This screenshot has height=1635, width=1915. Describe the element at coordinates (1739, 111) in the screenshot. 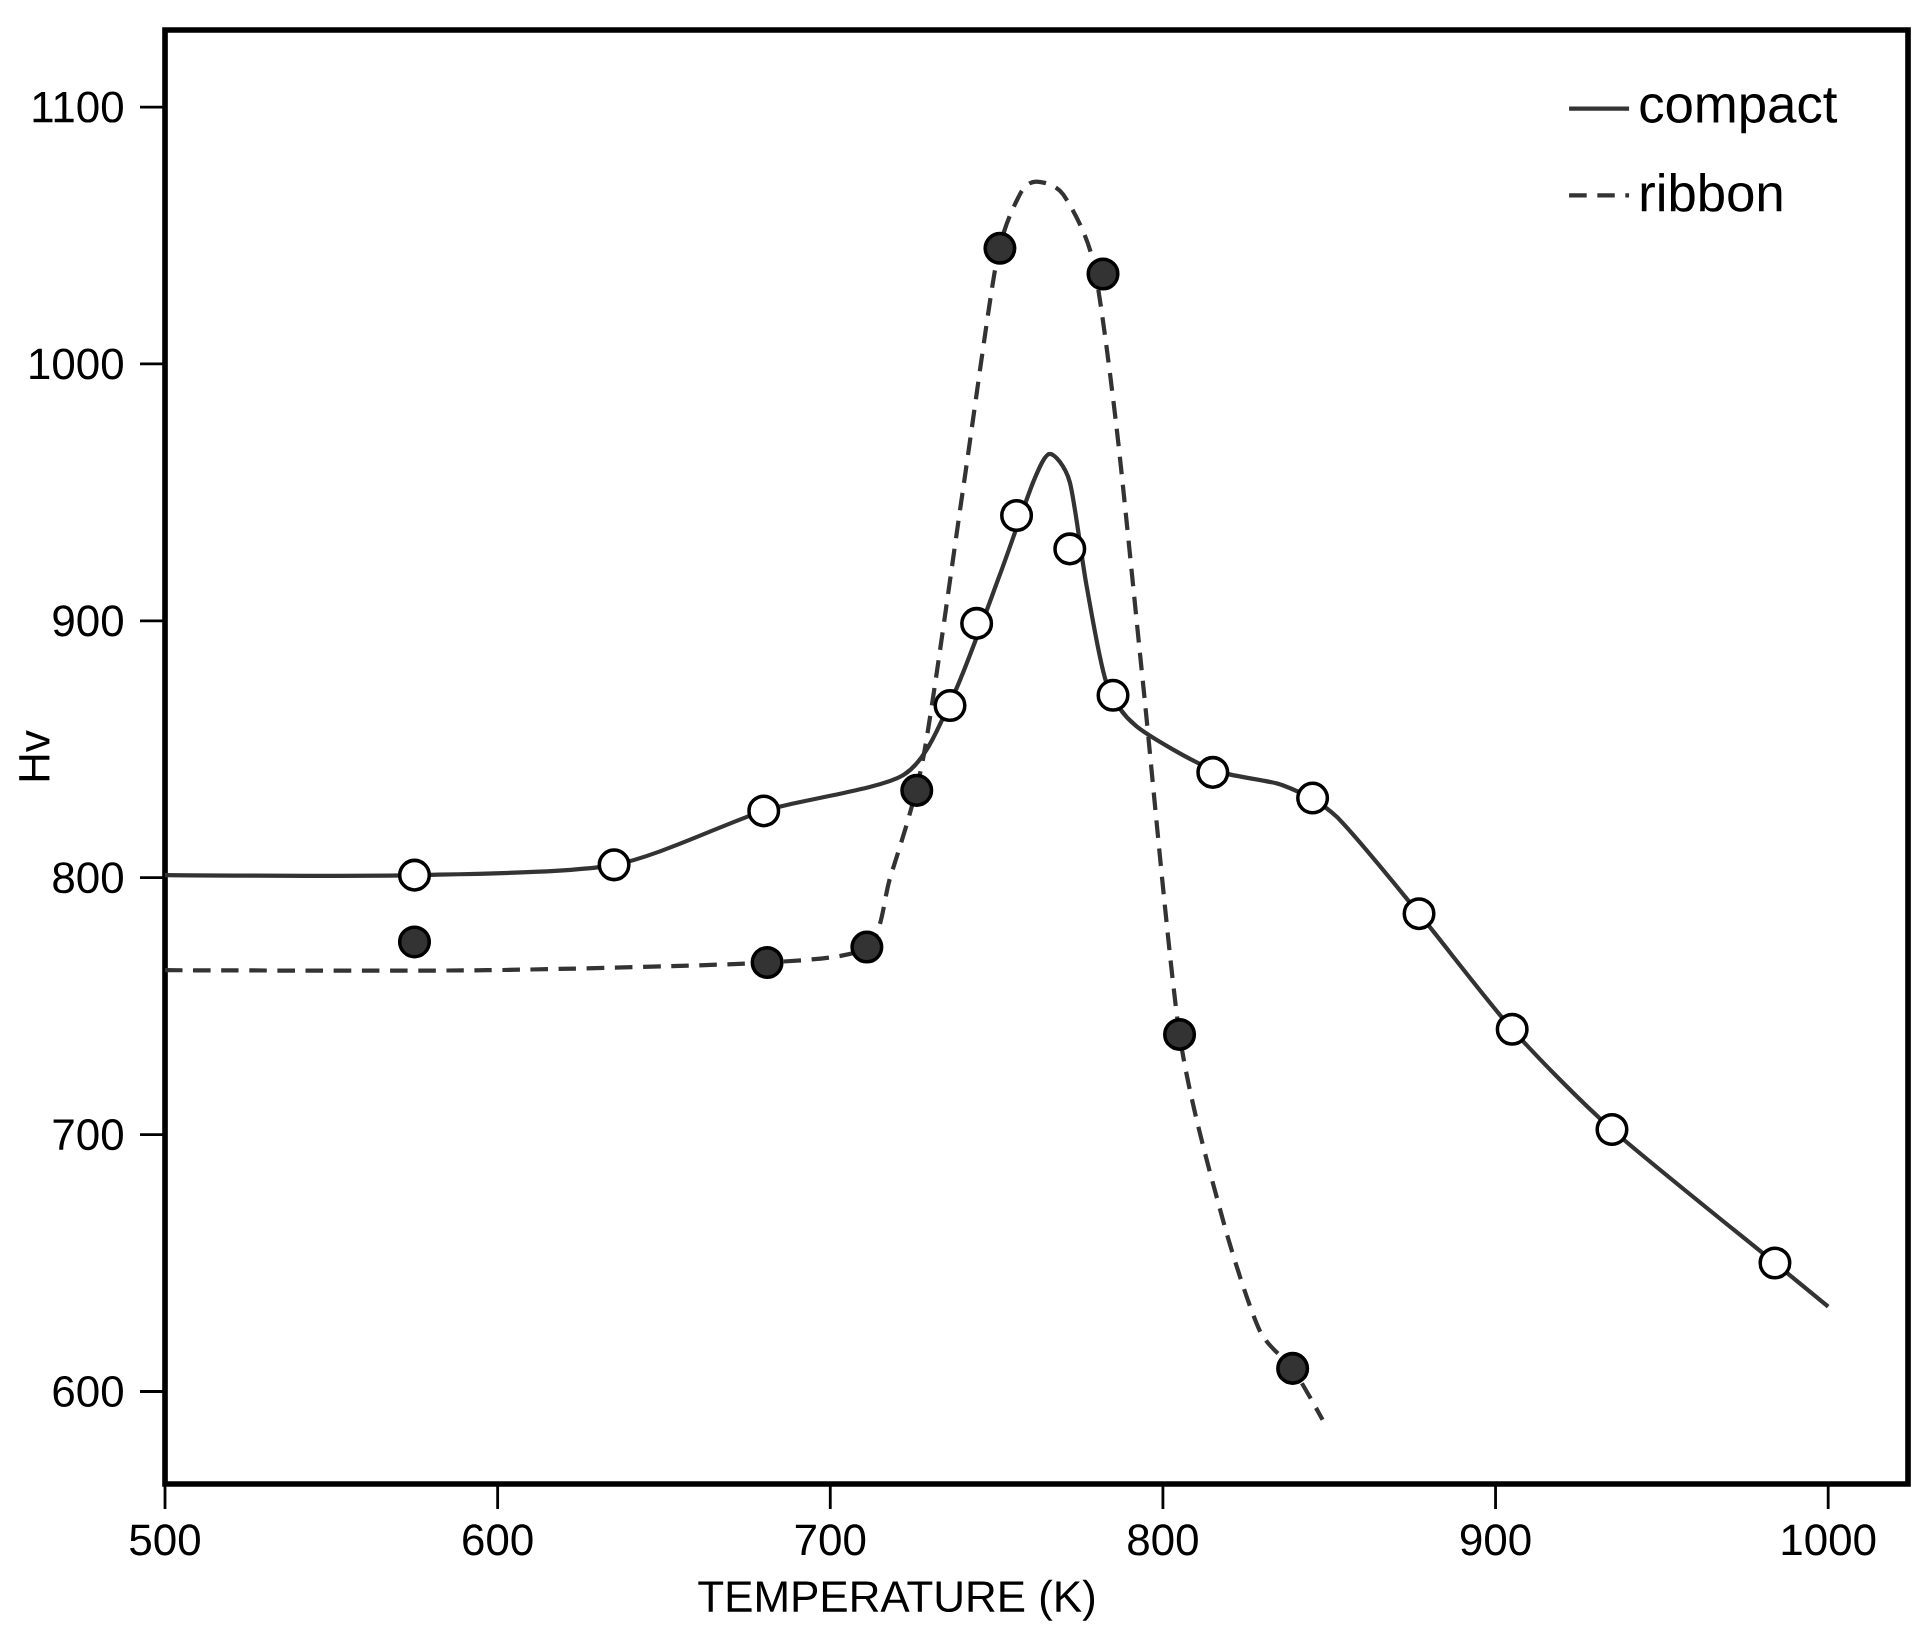

I see `legend-label: compact` at that location.